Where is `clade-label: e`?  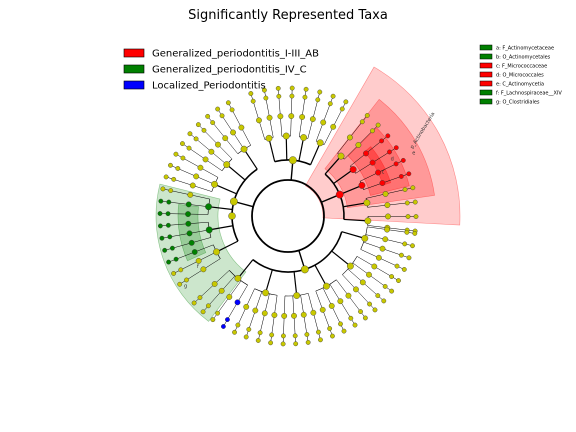
clade-label: e is located at coordinates (413, 154).